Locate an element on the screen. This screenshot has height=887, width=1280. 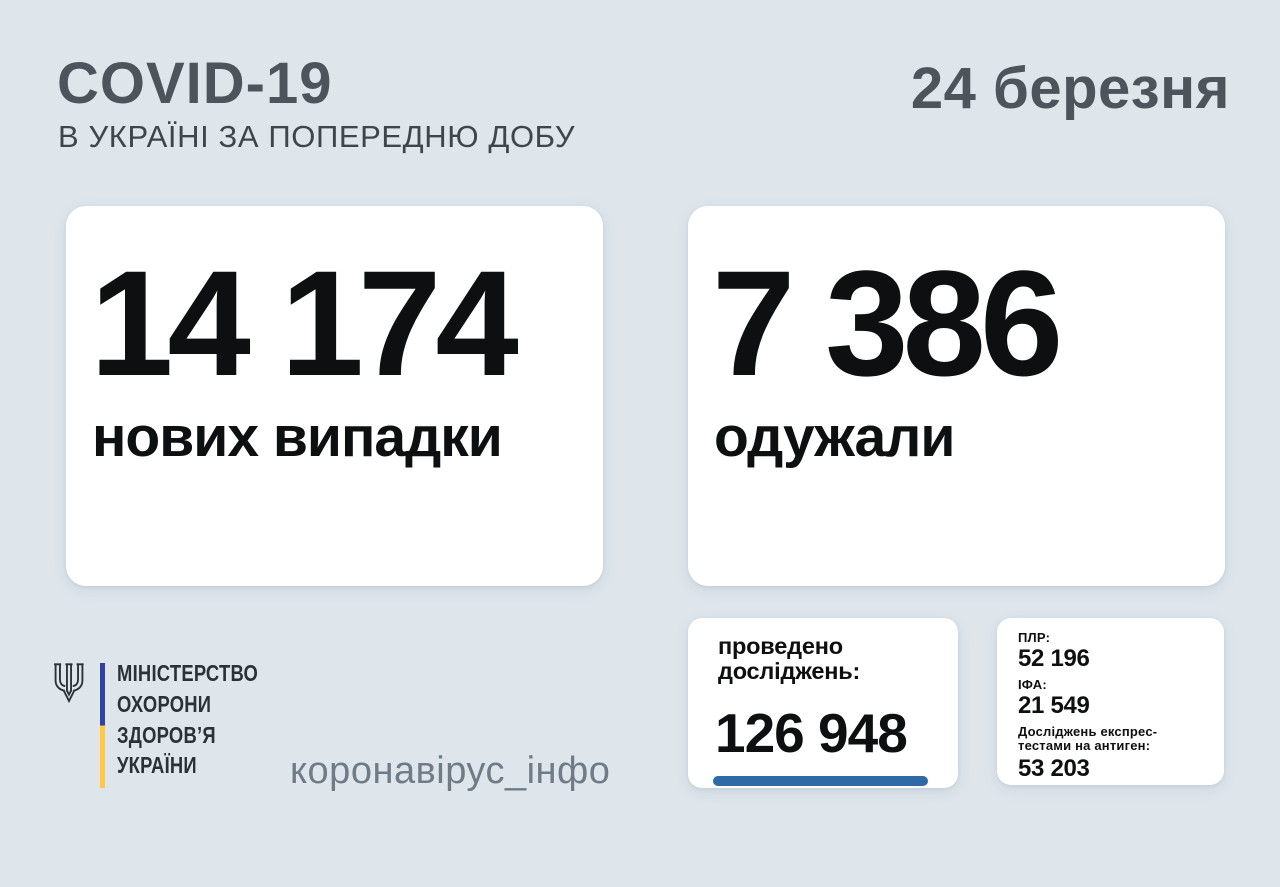
tests-total-label: проведено досліджень: is located at coordinates (789, 658).